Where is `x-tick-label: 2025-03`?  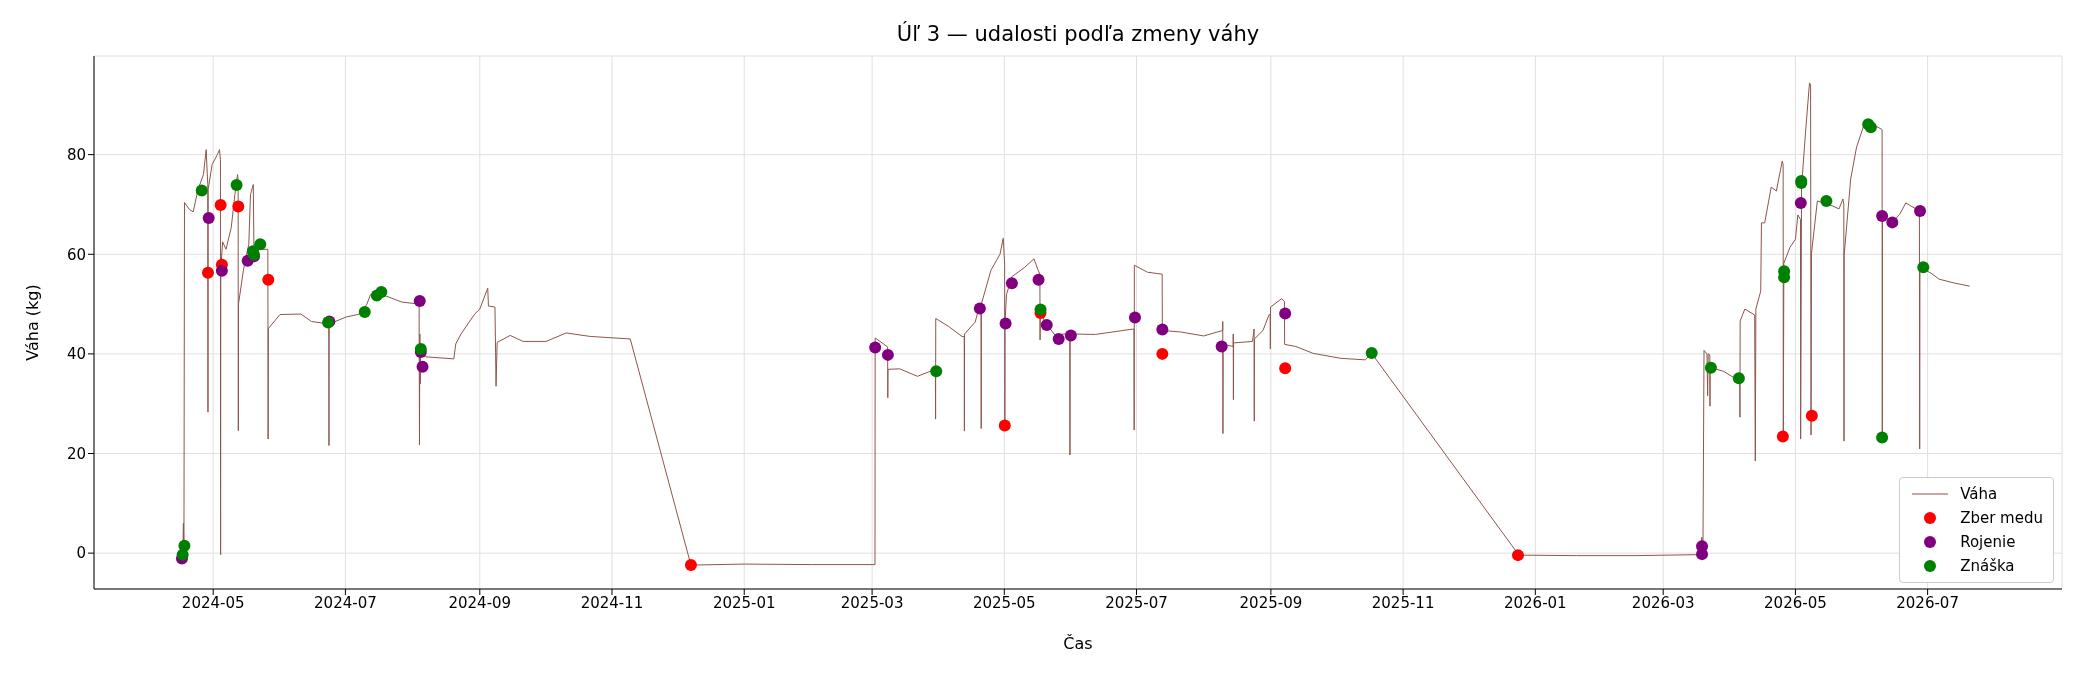 x-tick-label: 2025-03 is located at coordinates (872, 602).